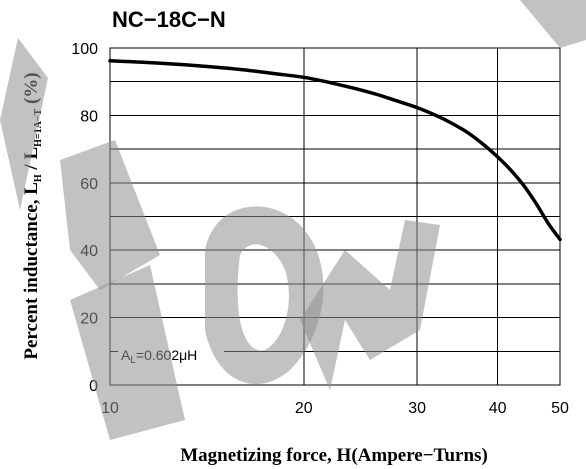 This screenshot has width=586, height=469. I want to click on y-axis-label-main: Percent inductance, L, so click(31, 271).